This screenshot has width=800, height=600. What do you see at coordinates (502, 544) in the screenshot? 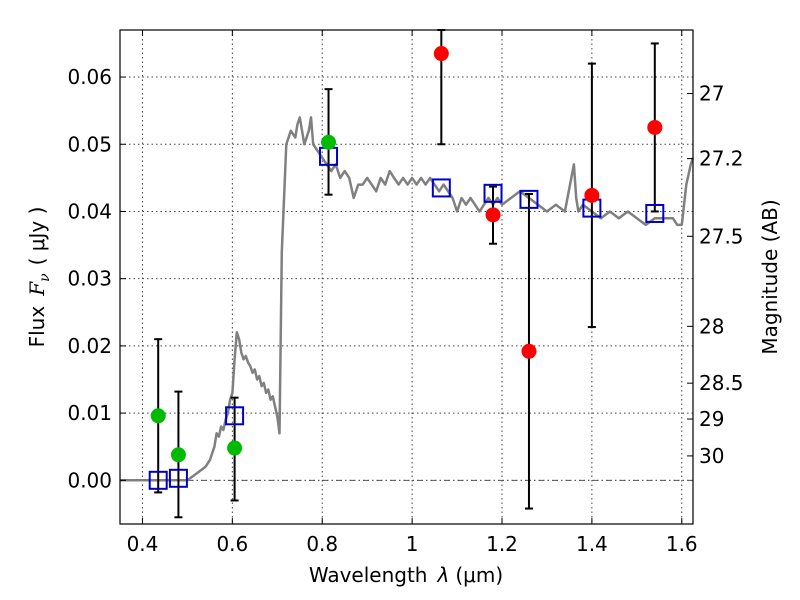
I see `x-tick-label: 1.2` at bounding box center [502, 544].